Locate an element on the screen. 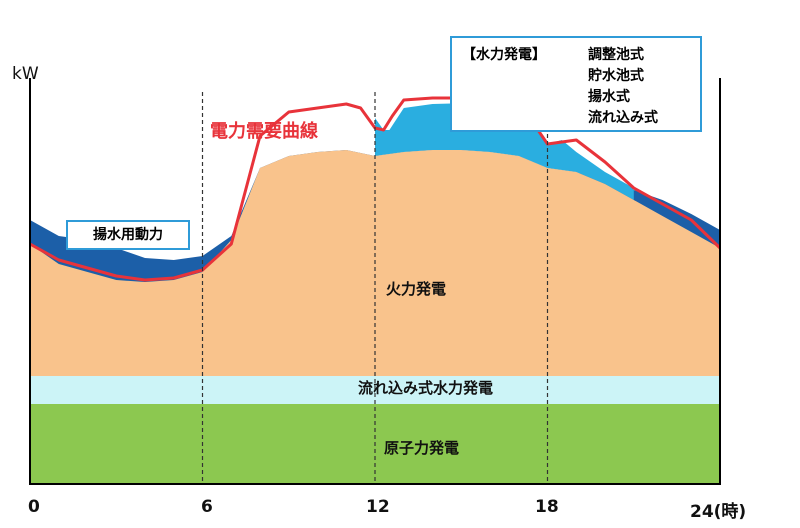 Image resolution: width=800 pixels, height=528 pixels. y-axis-label: kW is located at coordinates (25, 74).